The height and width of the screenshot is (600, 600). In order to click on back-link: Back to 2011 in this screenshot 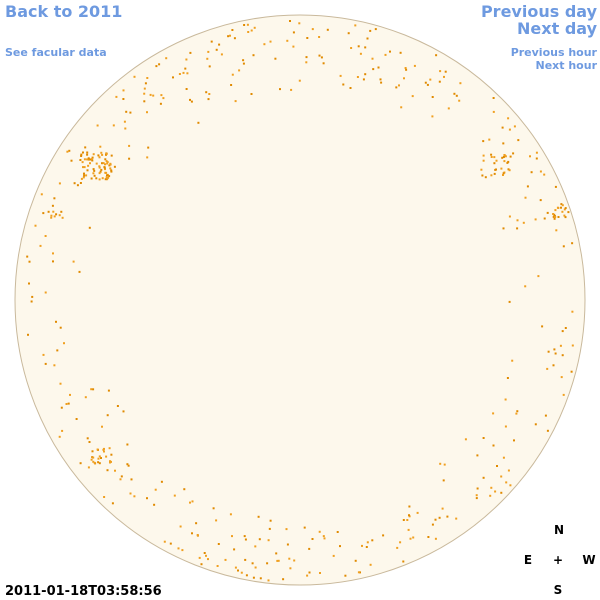, I will do `click(63, 11)`.